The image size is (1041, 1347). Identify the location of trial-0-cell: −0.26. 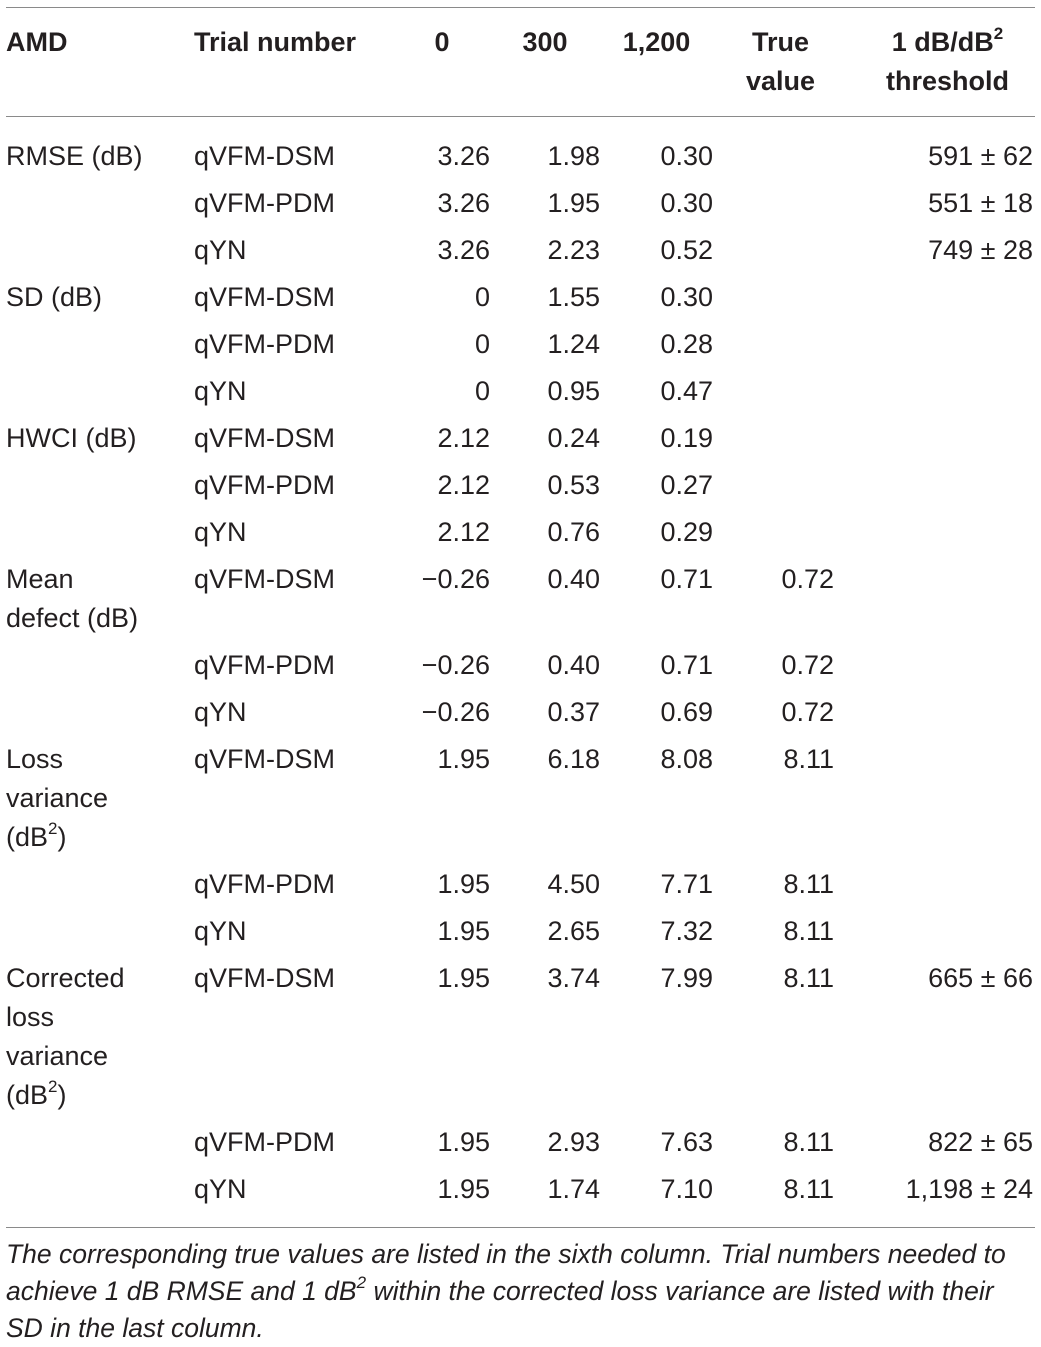
(455, 665).